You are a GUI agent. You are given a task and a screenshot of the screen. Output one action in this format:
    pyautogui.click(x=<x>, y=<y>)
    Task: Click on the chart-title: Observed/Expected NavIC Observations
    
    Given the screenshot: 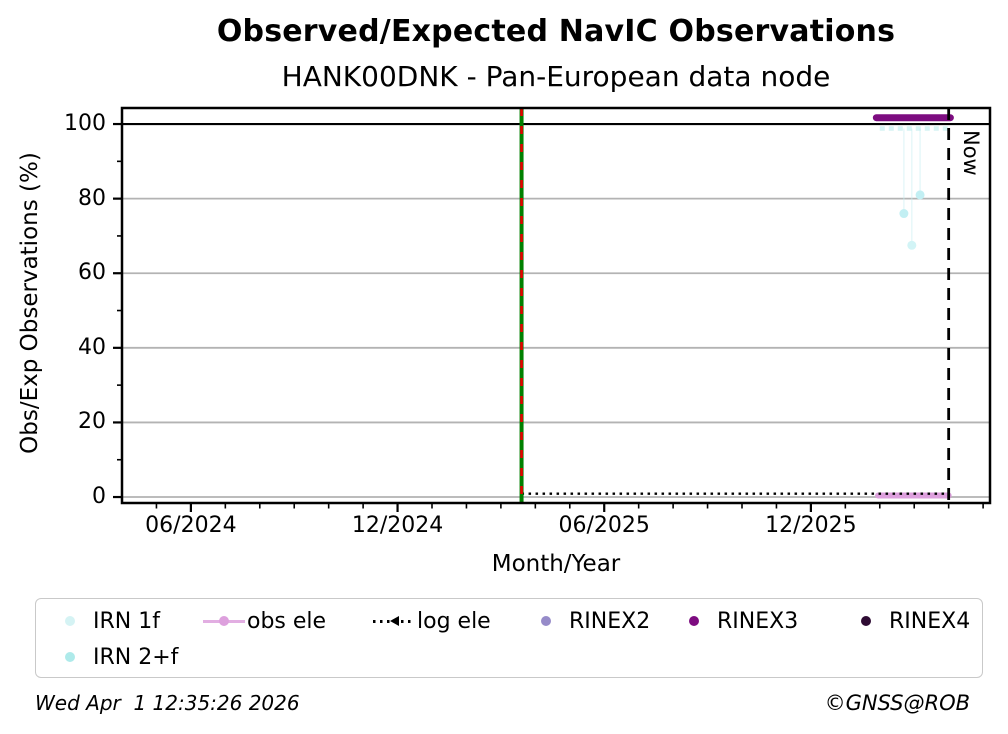 What is the action you would take?
    pyautogui.click(x=556, y=31)
    